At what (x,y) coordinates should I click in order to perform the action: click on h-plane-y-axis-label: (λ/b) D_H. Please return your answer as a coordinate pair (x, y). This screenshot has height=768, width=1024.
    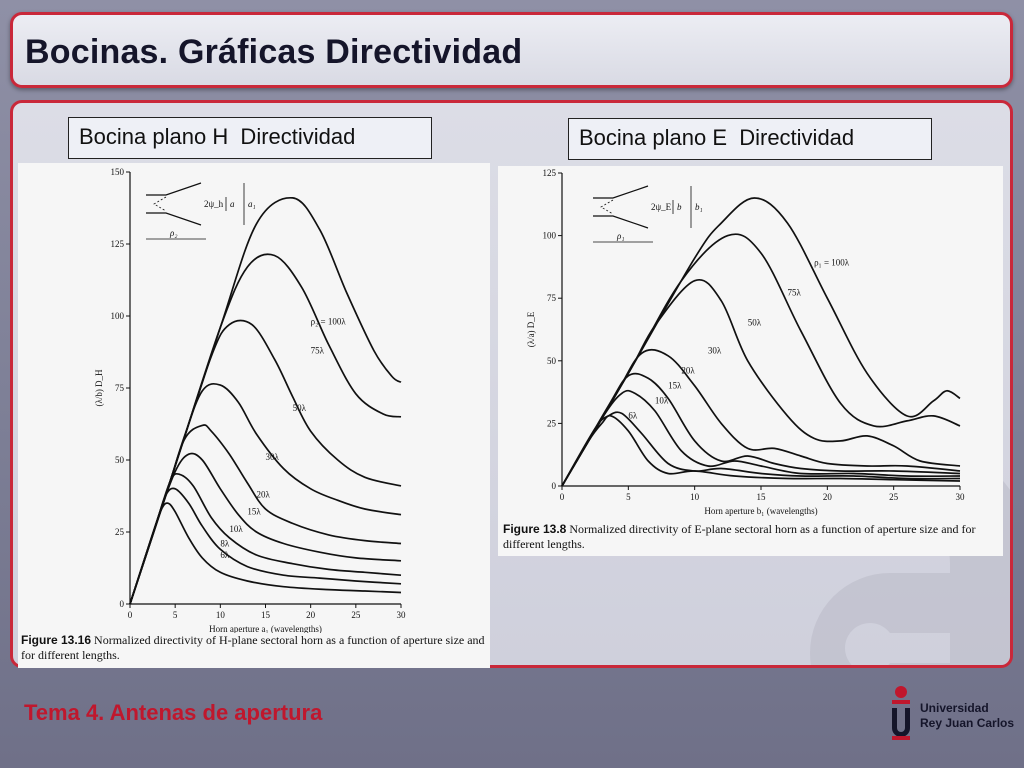
    Looking at the image, I should click on (99, 388).